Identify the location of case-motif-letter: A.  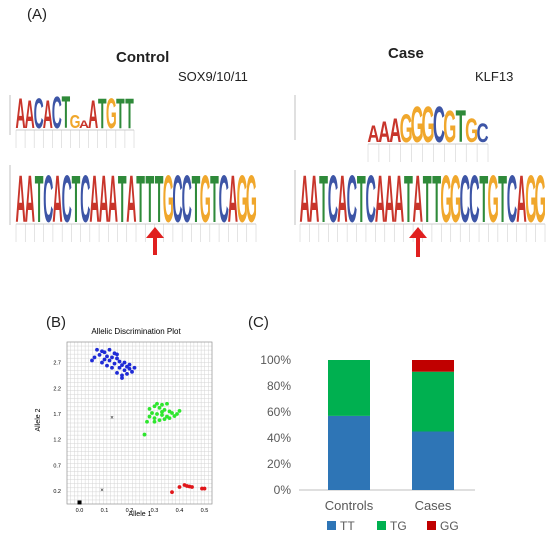
(384, 132).